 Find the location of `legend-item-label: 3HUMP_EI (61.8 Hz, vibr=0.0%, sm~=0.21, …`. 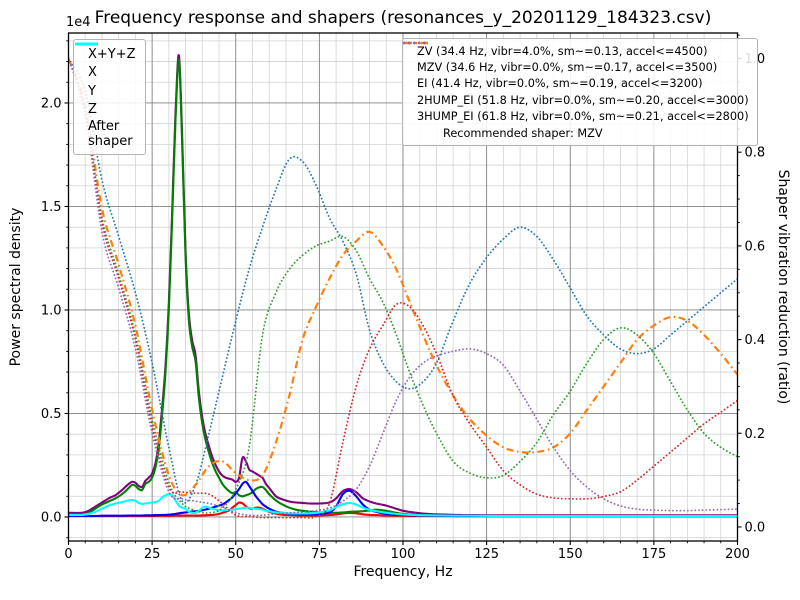

legend-item-label: 3HUMP_EI (61.8 Hz, vibr=0.0%, sm~=0.21, … is located at coordinates (583, 117).